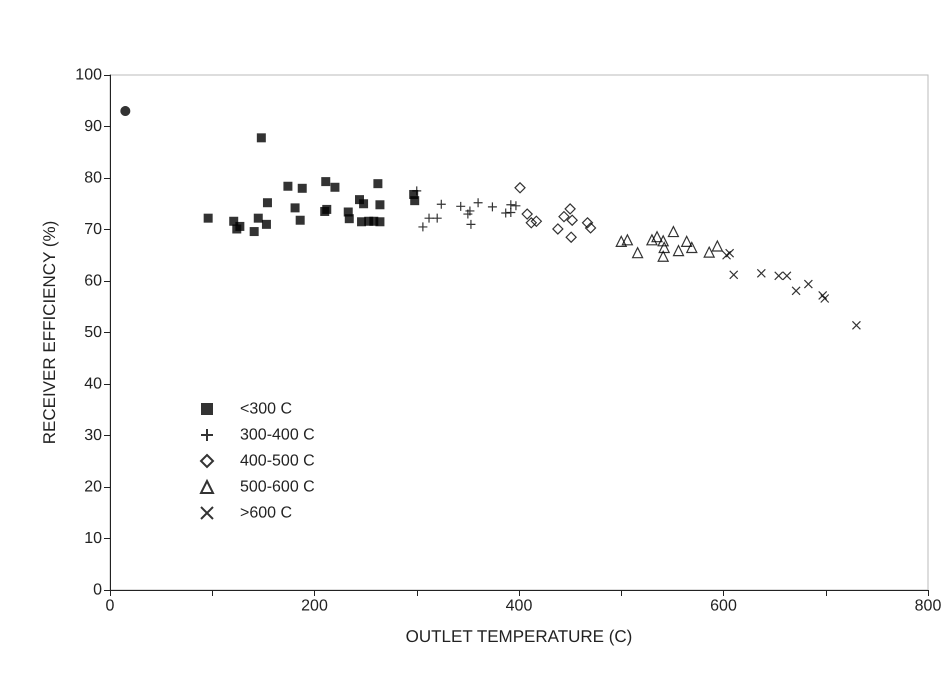 Image resolution: width=952 pixels, height=676 pixels. What do you see at coordinates (88, 75) in the screenshot?
I see `y-tick-label: 100` at bounding box center [88, 75].